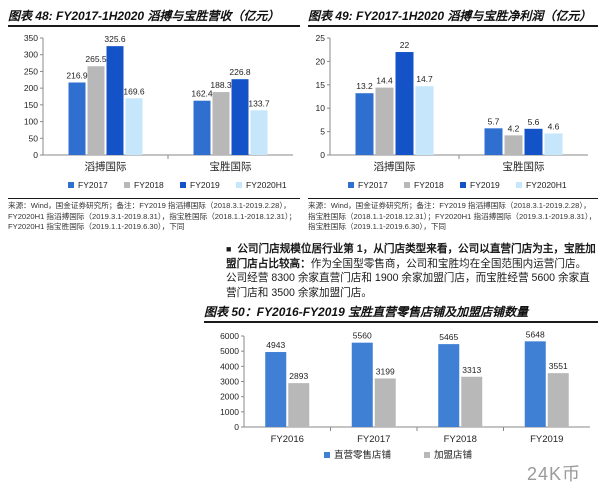 The width and height of the screenshot is (600, 496). I want to click on data-label: 22, so click(405, 45).